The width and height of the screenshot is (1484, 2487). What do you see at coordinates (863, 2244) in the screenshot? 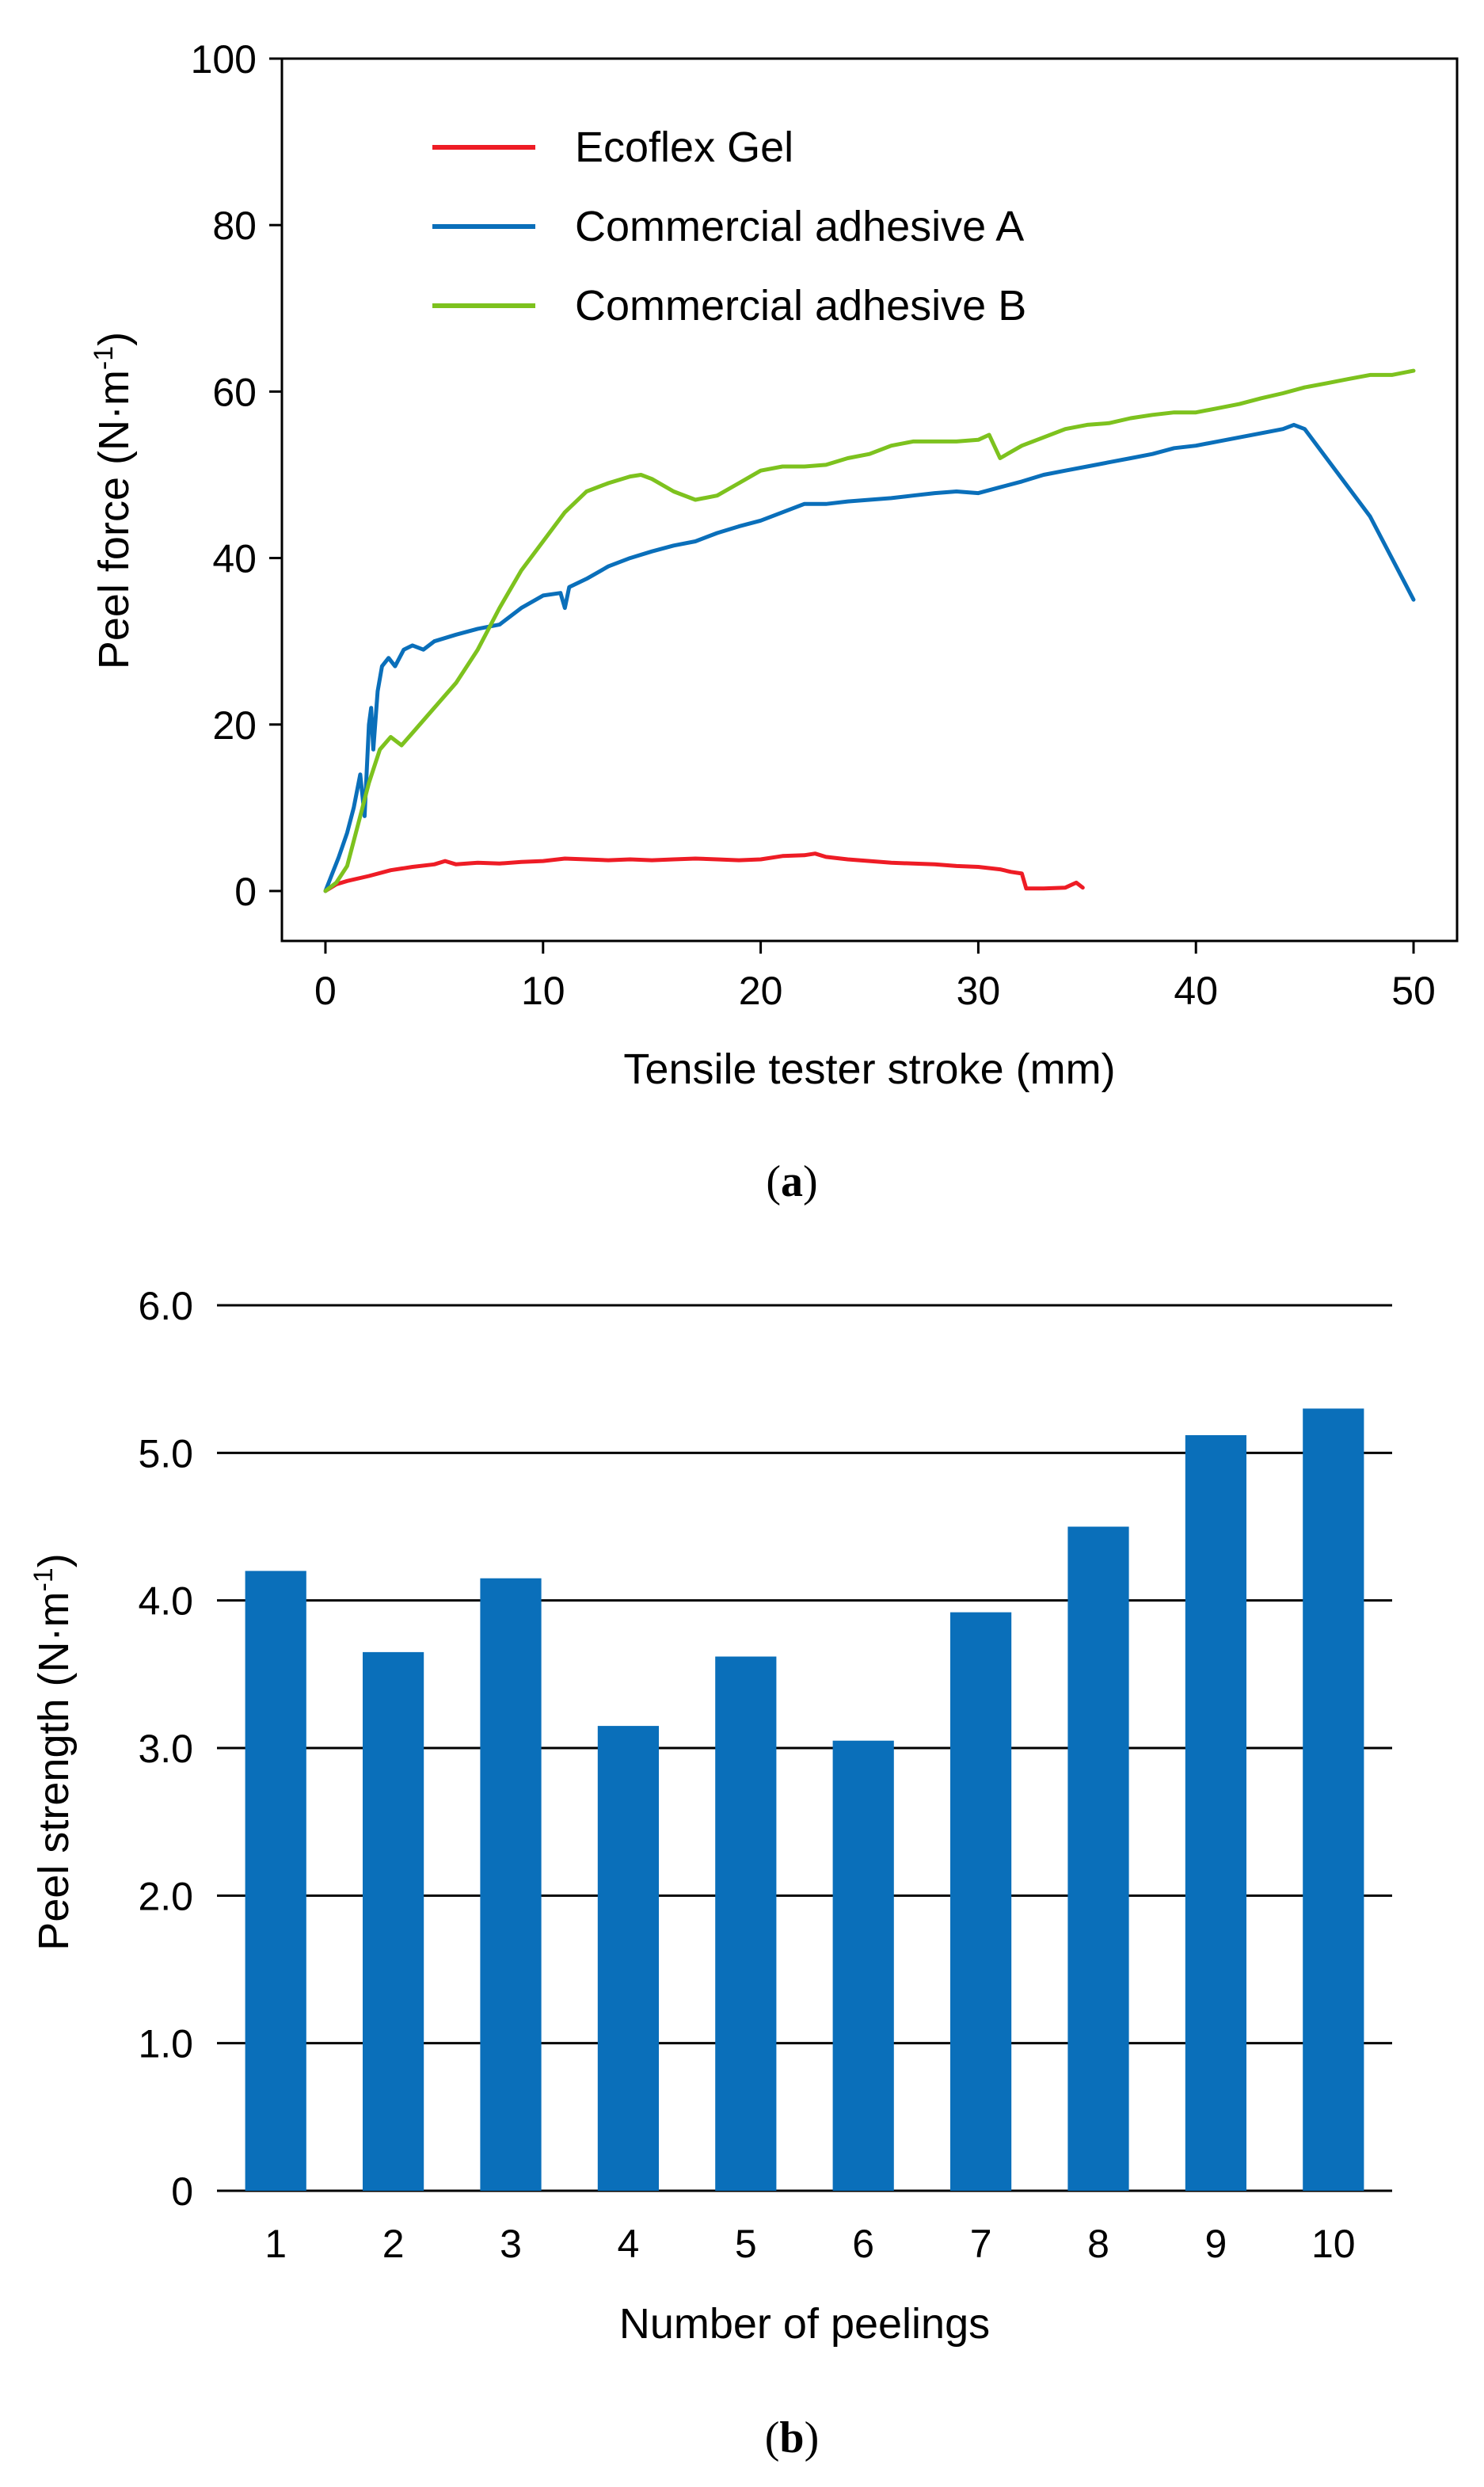
I see `panel-b-x-tick-label: 6` at bounding box center [863, 2244].